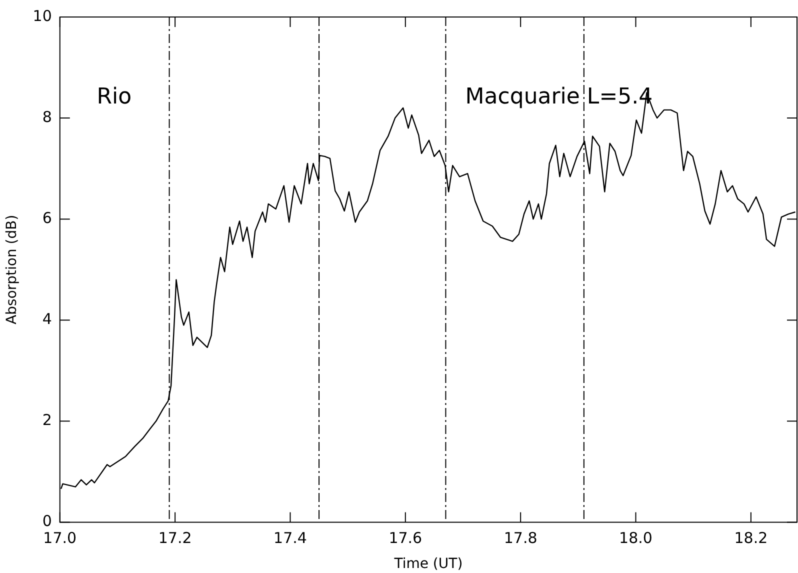 The width and height of the screenshot is (798, 573). Describe the element at coordinates (12, 269) in the screenshot. I see `y-axis-title: Absorption (dB)` at that location.